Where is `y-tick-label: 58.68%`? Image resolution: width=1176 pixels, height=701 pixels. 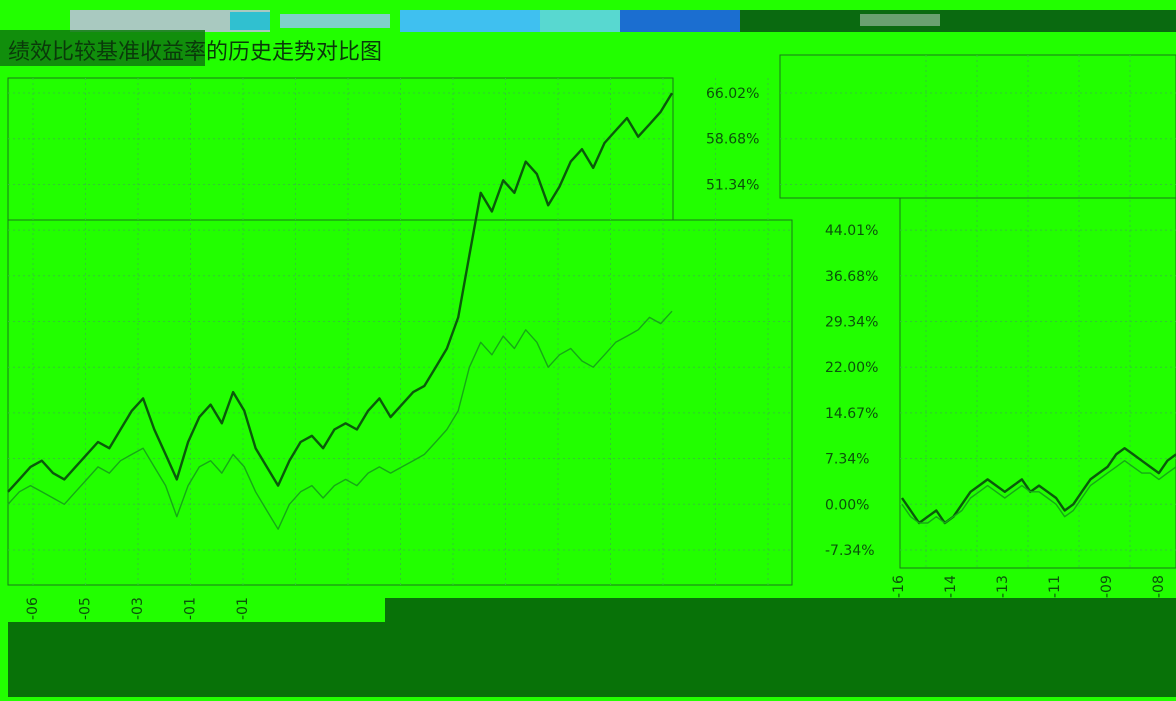 y-tick-label: 58.68% is located at coordinates (732, 140).